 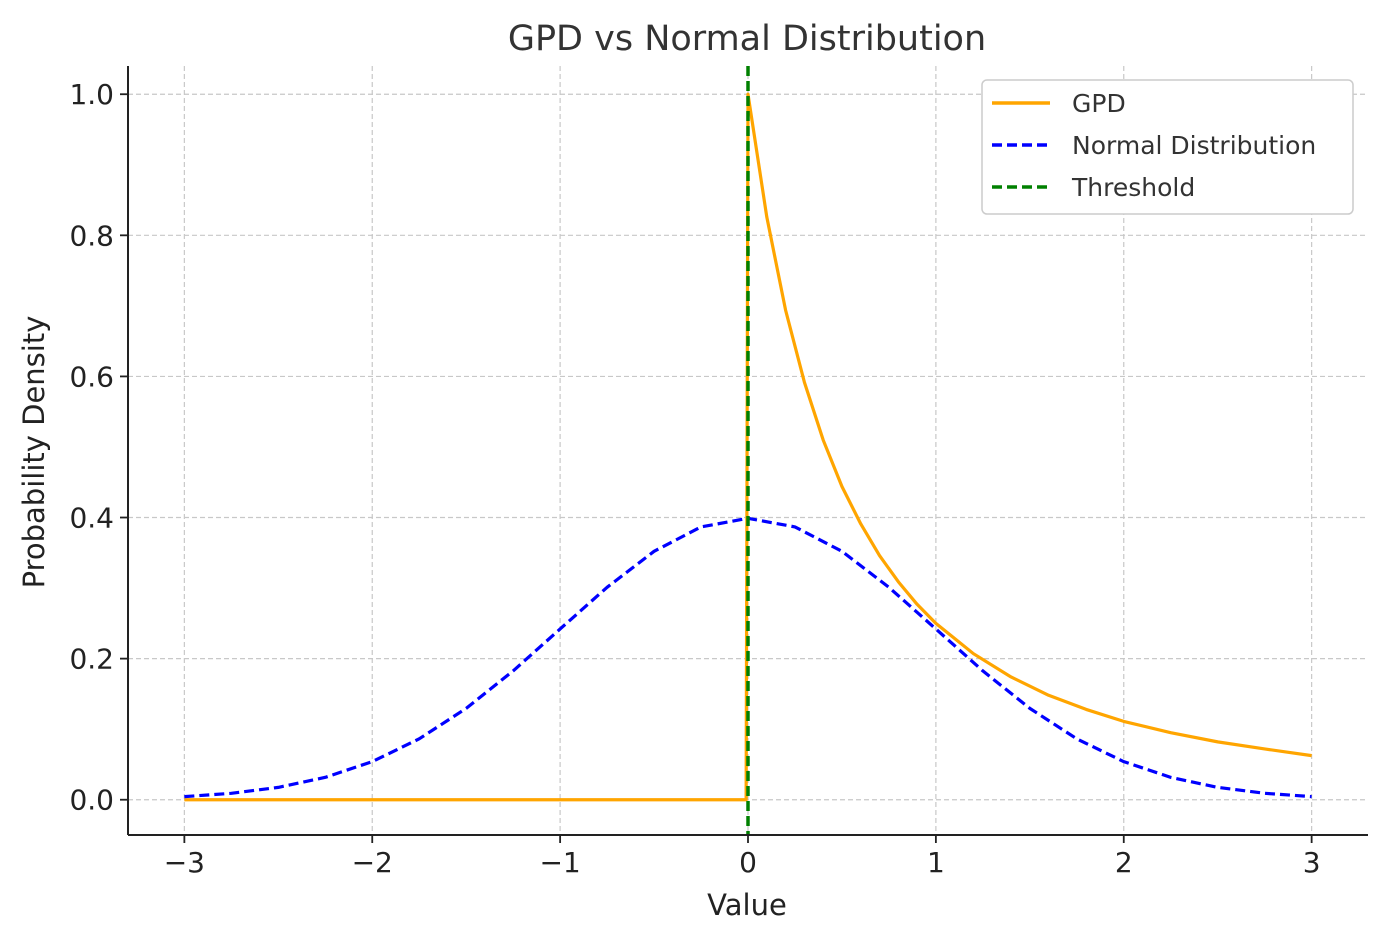 What do you see at coordinates (747, 905) in the screenshot?
I see `x-axis-title: Value` at bounding box center [747, 905].